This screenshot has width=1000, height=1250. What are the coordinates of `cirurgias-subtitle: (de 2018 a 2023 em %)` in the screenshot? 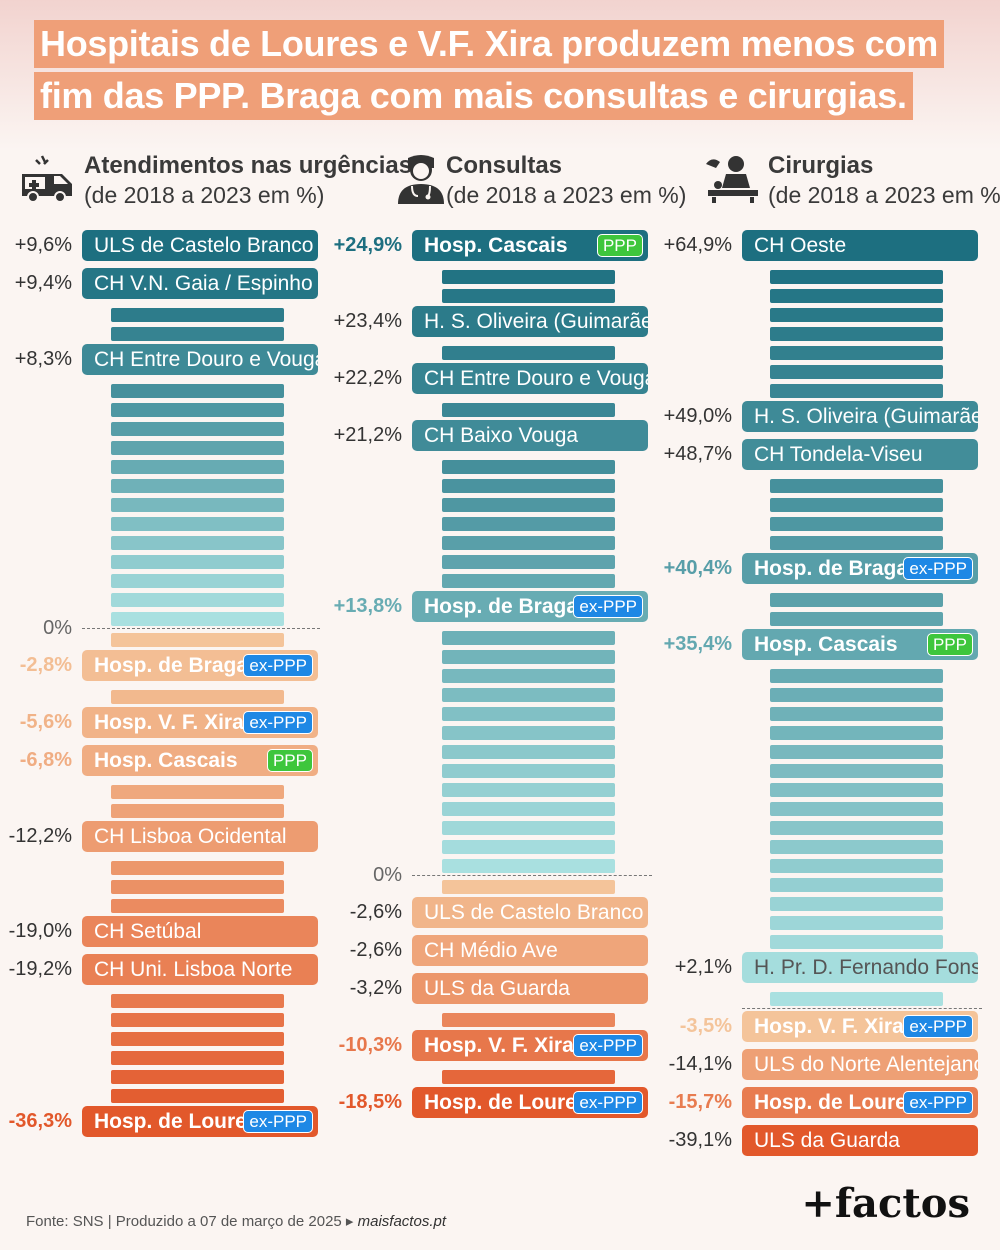 It's located at (884, 195).